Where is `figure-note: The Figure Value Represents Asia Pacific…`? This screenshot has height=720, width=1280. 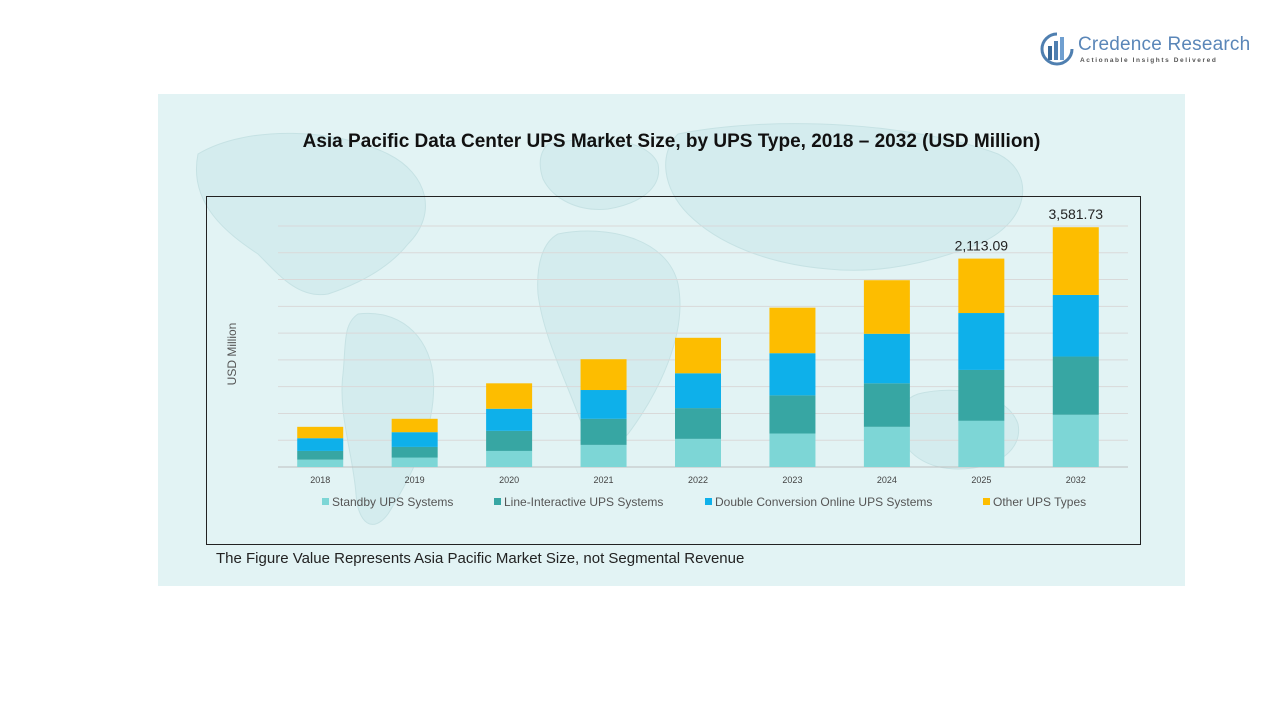 figure-note: The Figure Value Represents Asia Pacific… is located at coordinates (480, 558).